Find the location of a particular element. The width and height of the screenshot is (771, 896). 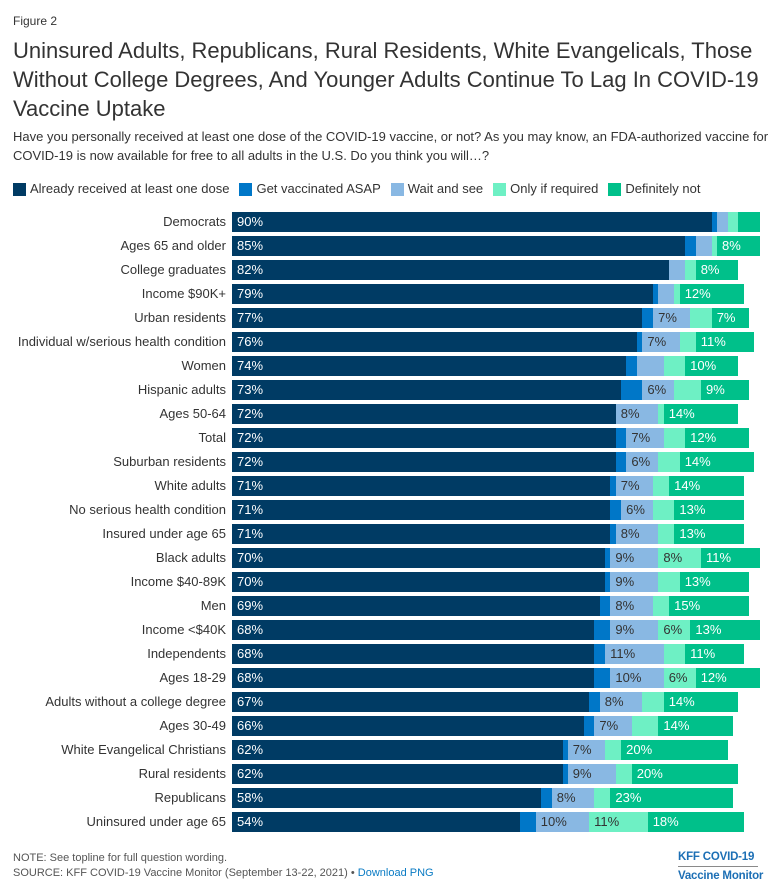

legend-item-asap: Get vaccinated ASAP is located at coordinates (310, 189).